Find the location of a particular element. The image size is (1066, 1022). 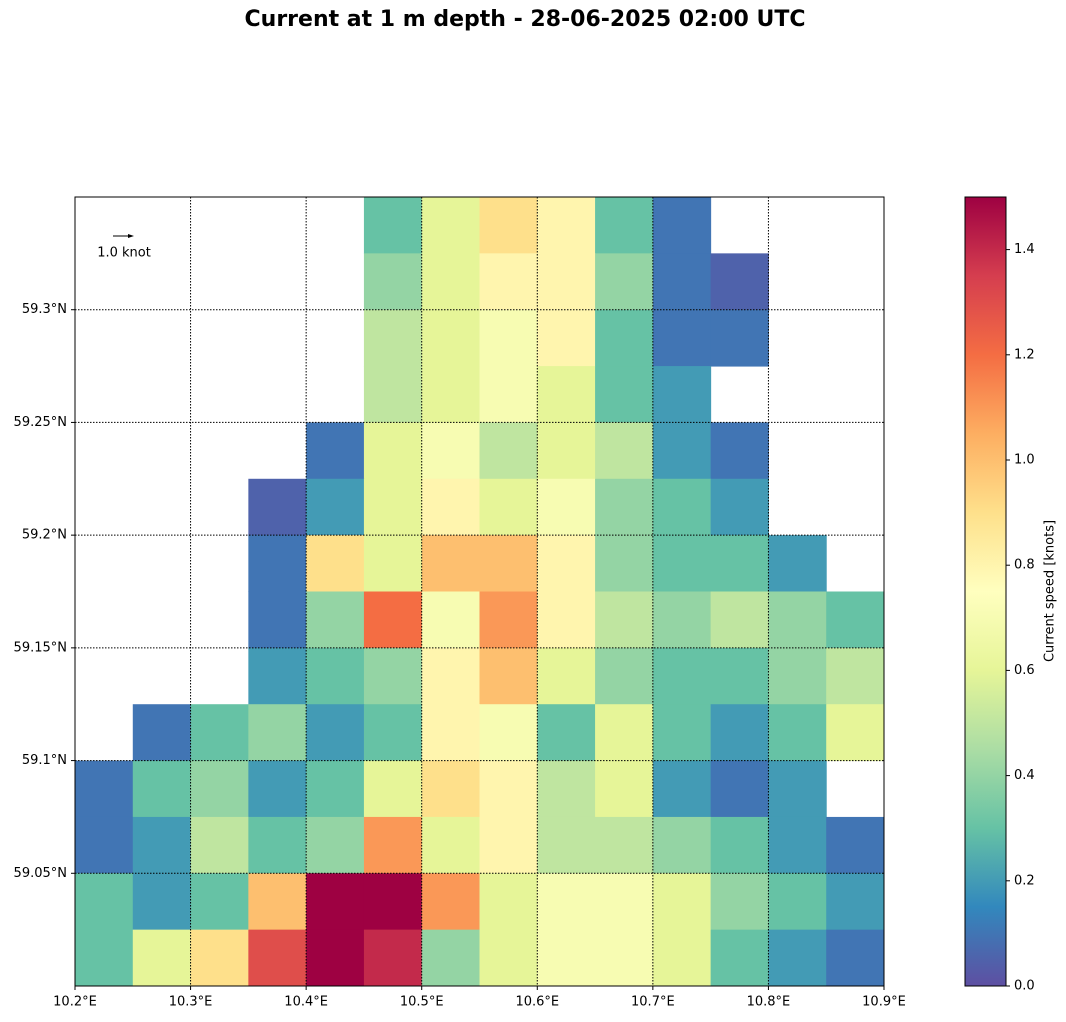

colorbar-tick-label: 0.4 is located at coordinates (1024, 775).